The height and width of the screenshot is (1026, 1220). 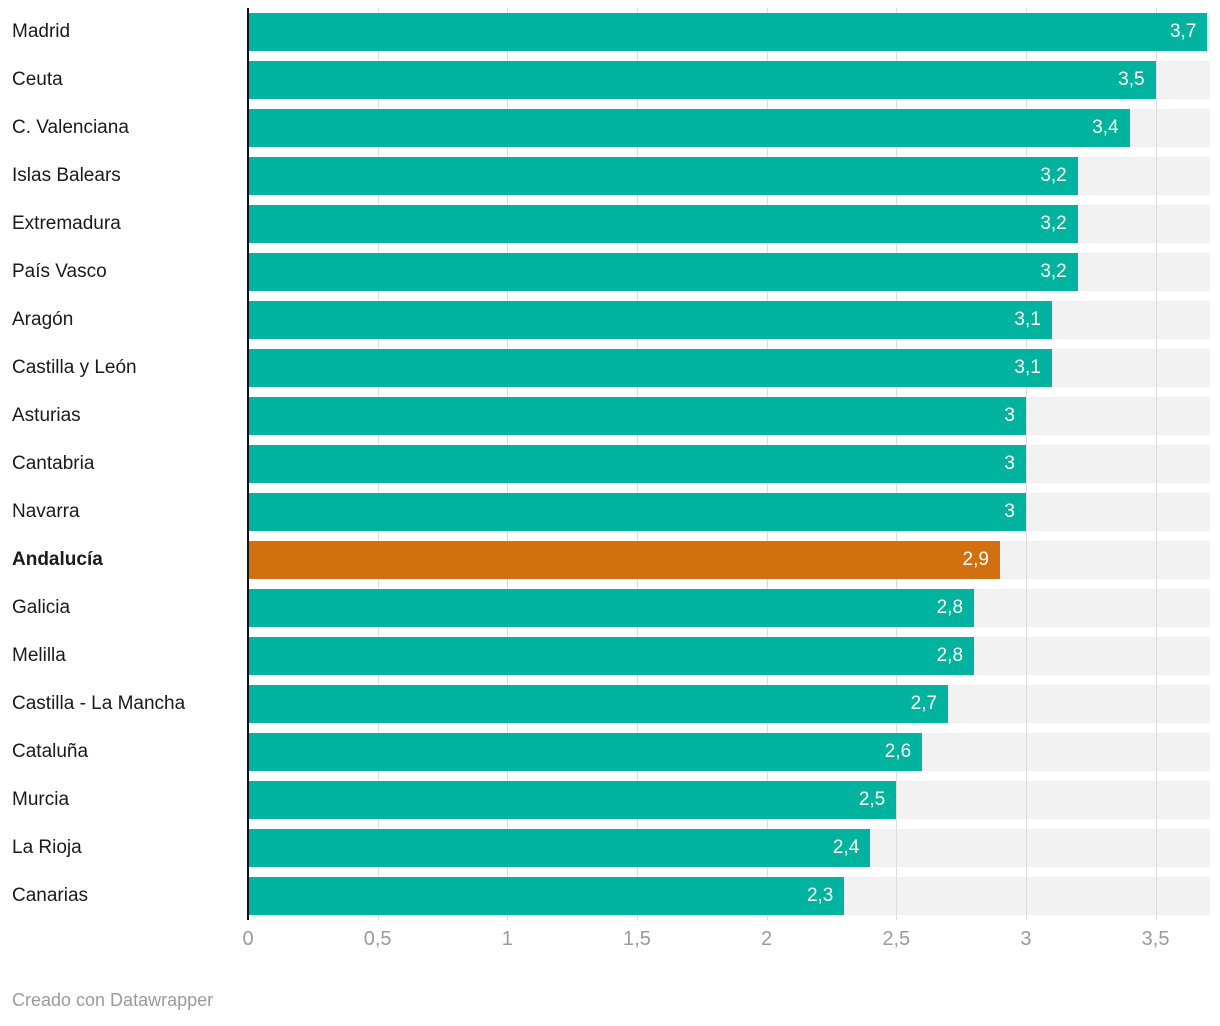 What do you see at coordinates (559, 848) in the screenshot?
I see `bar: 2,4` at bounding box center [559, 848].